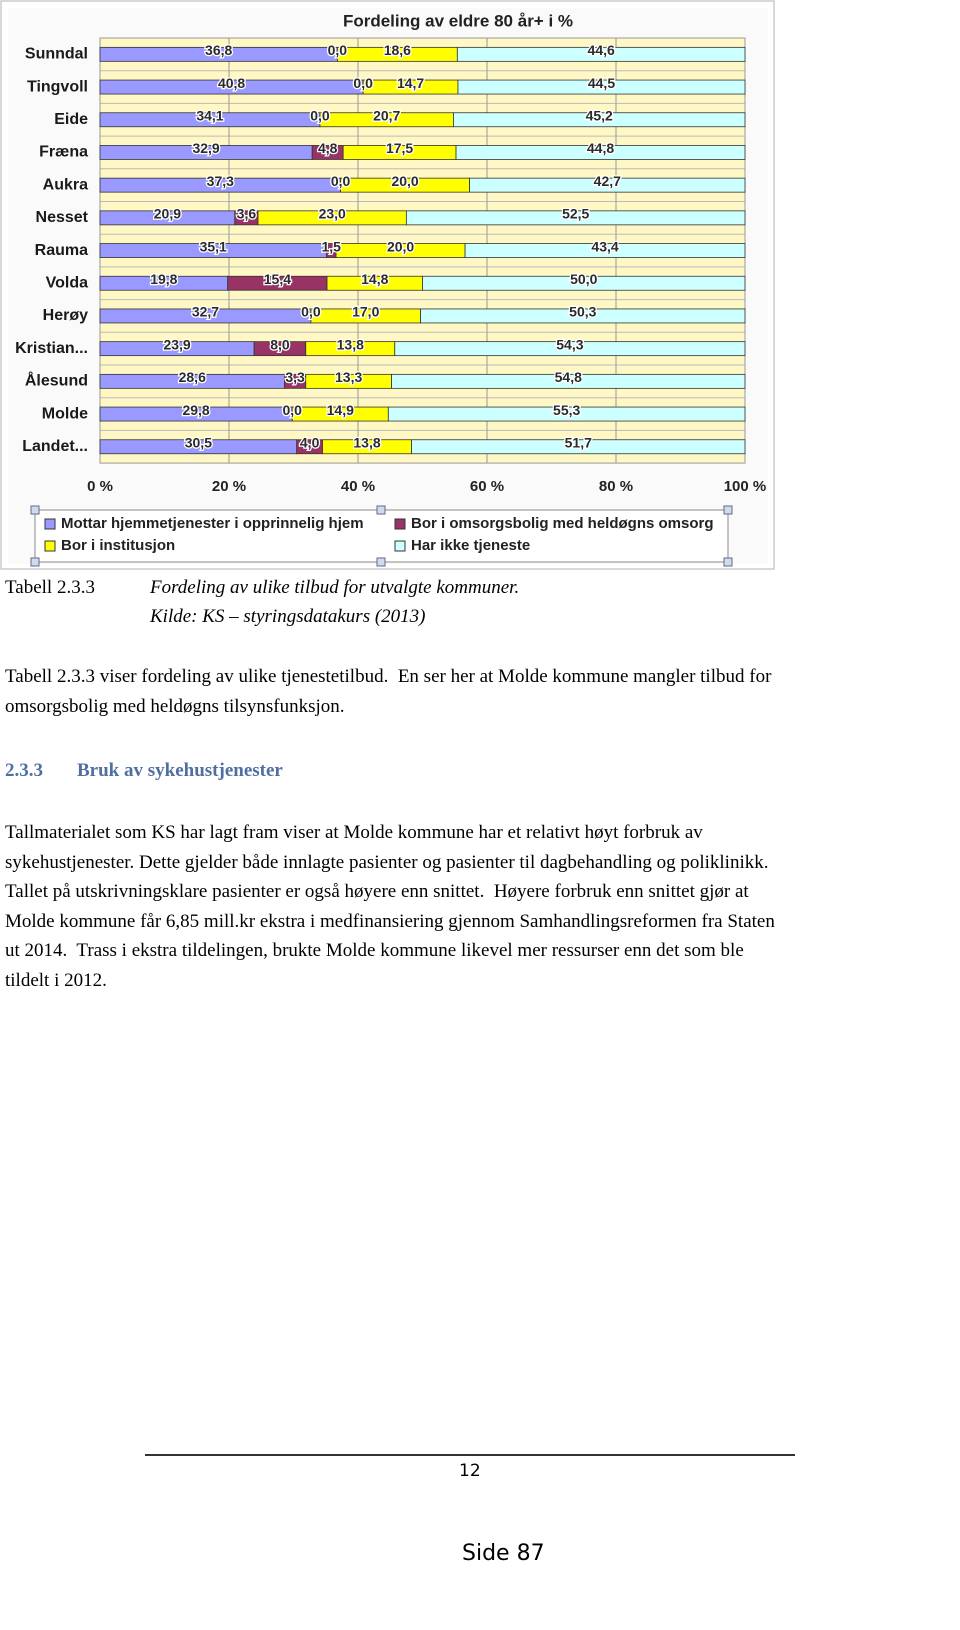 The image size is (960, 1630). I want to click on data-label: 4,0, so click(310, 442).